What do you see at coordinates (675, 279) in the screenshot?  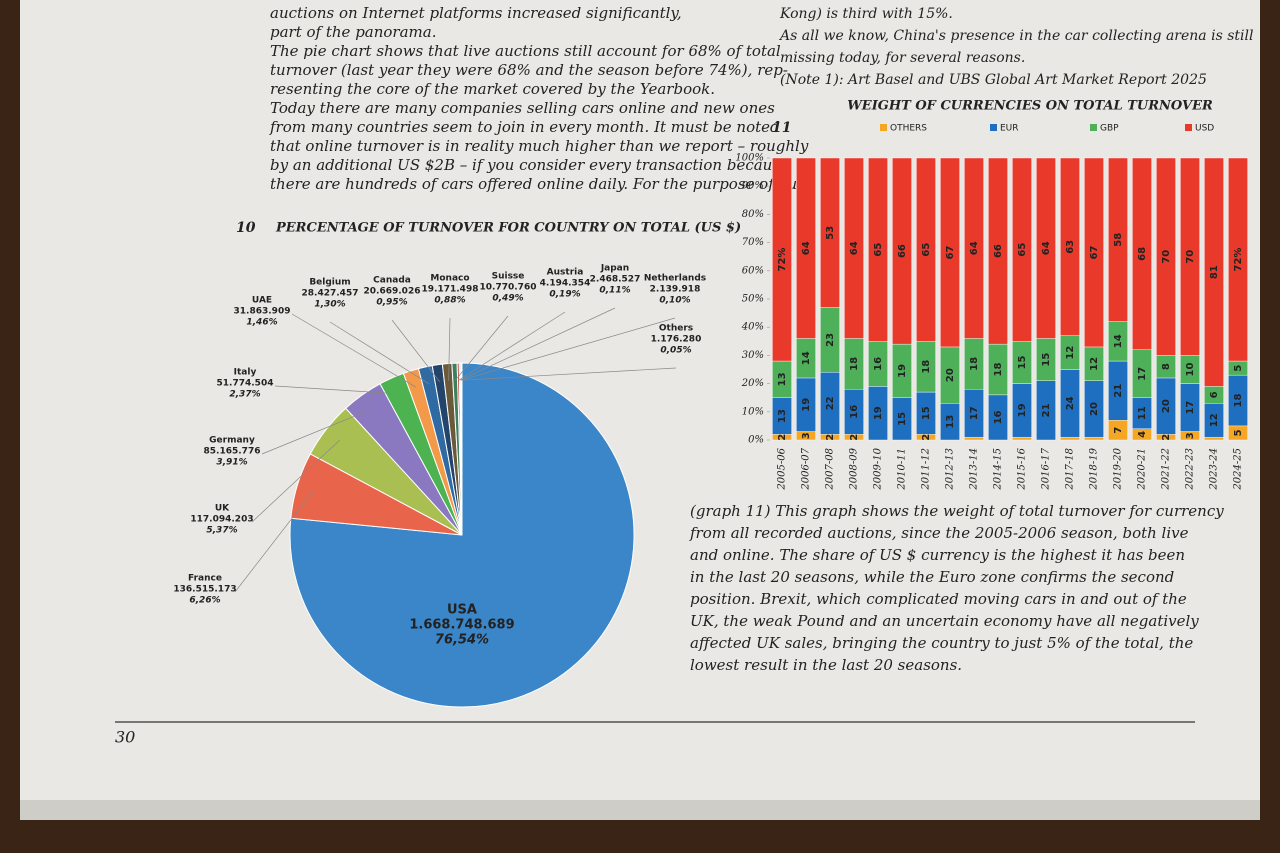 I see `pie-label-name: Netherlands` at bounding box center [675, 279].